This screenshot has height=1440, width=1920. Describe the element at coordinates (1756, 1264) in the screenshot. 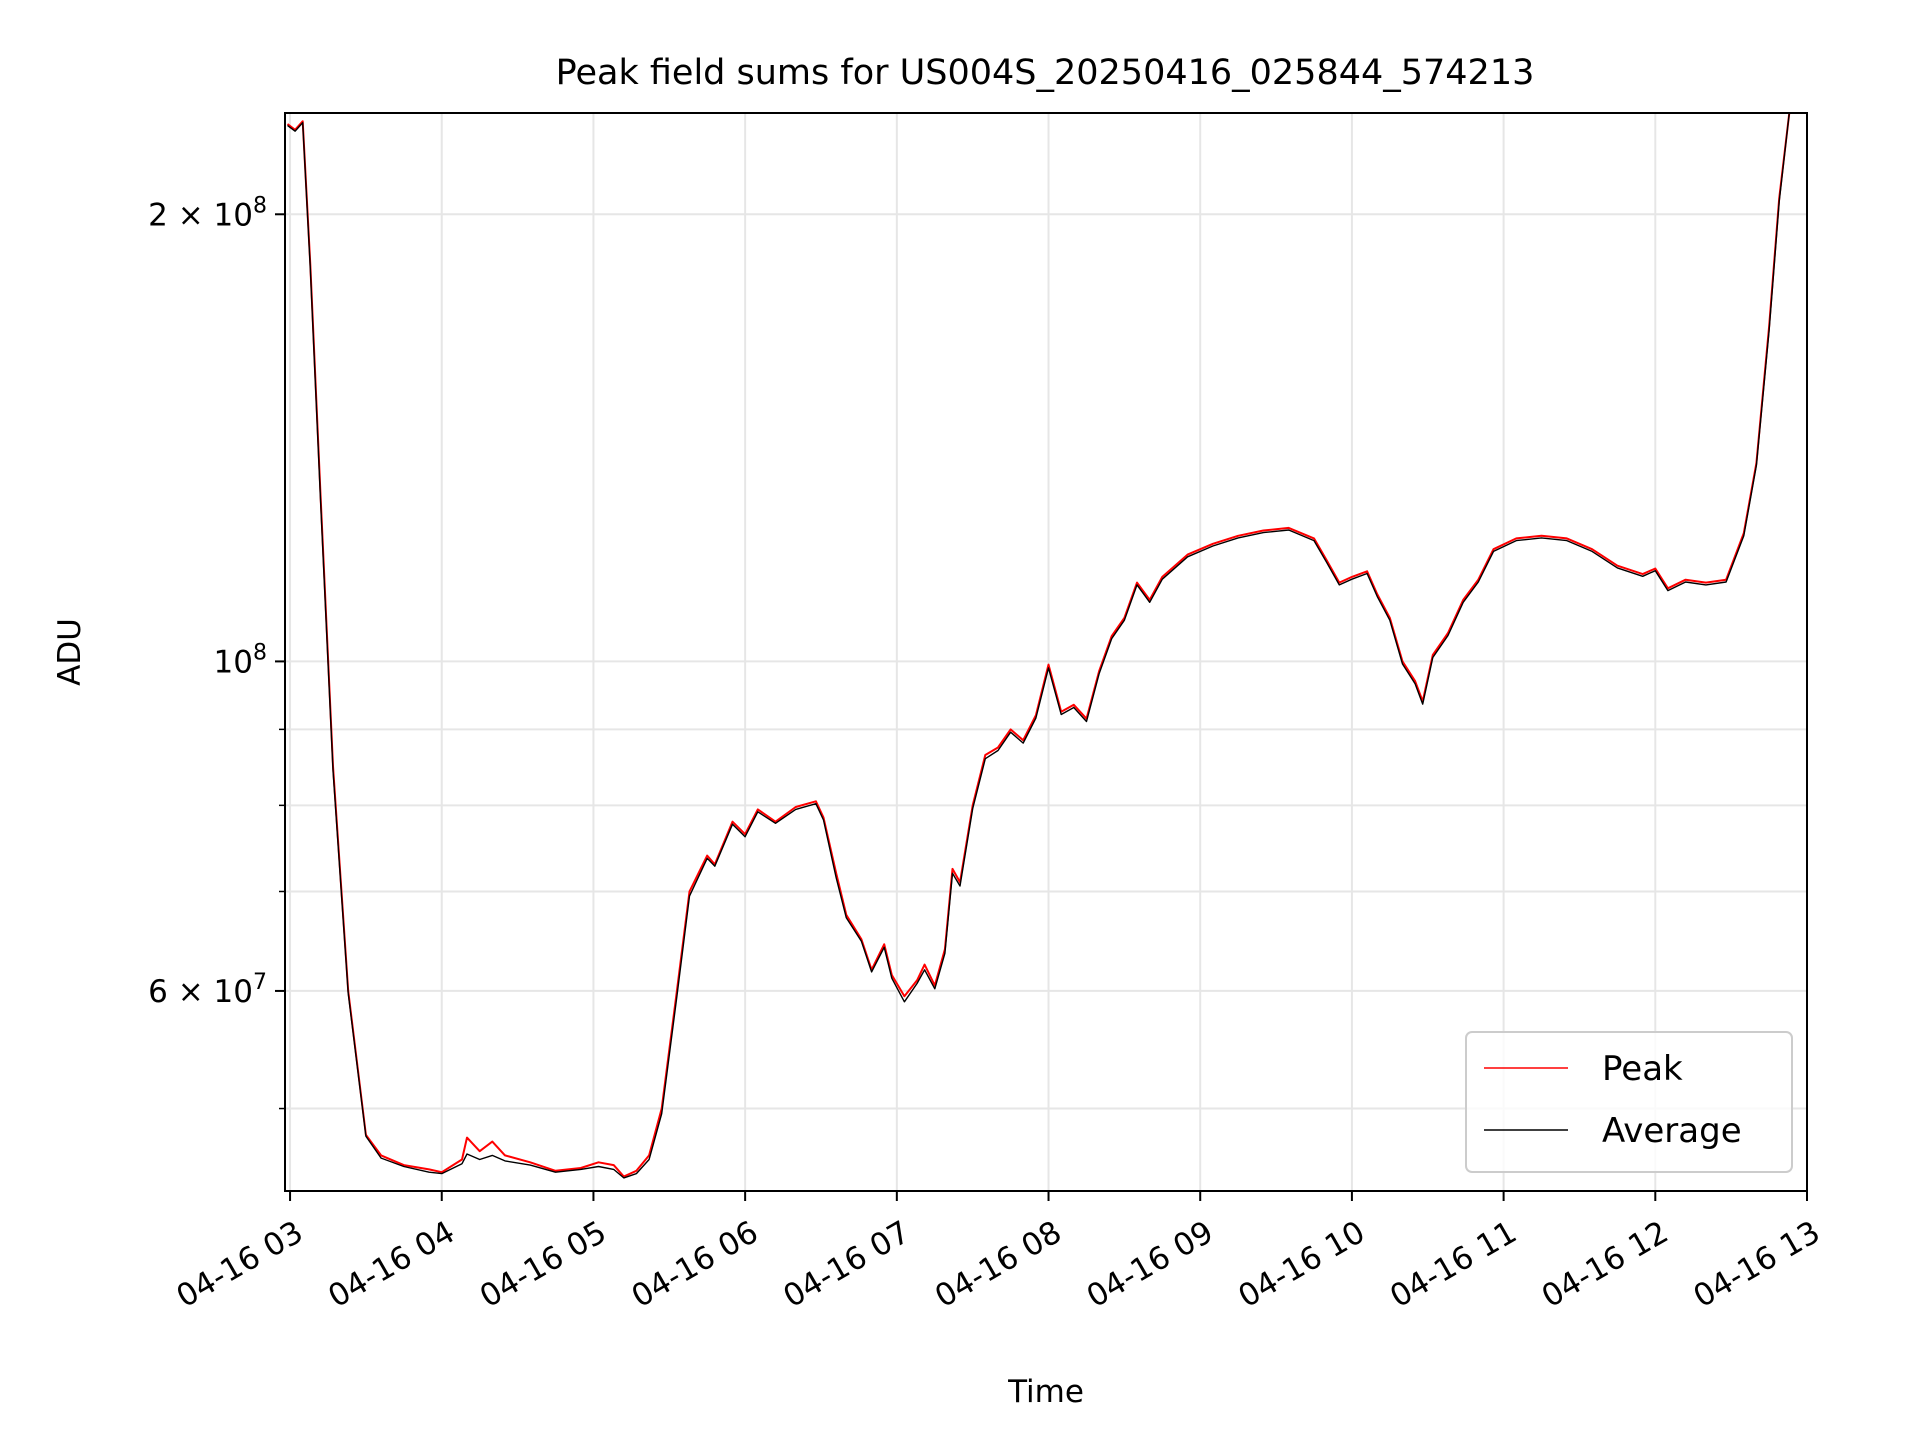

I see `x-tick-label: 04-16 13` at that location.